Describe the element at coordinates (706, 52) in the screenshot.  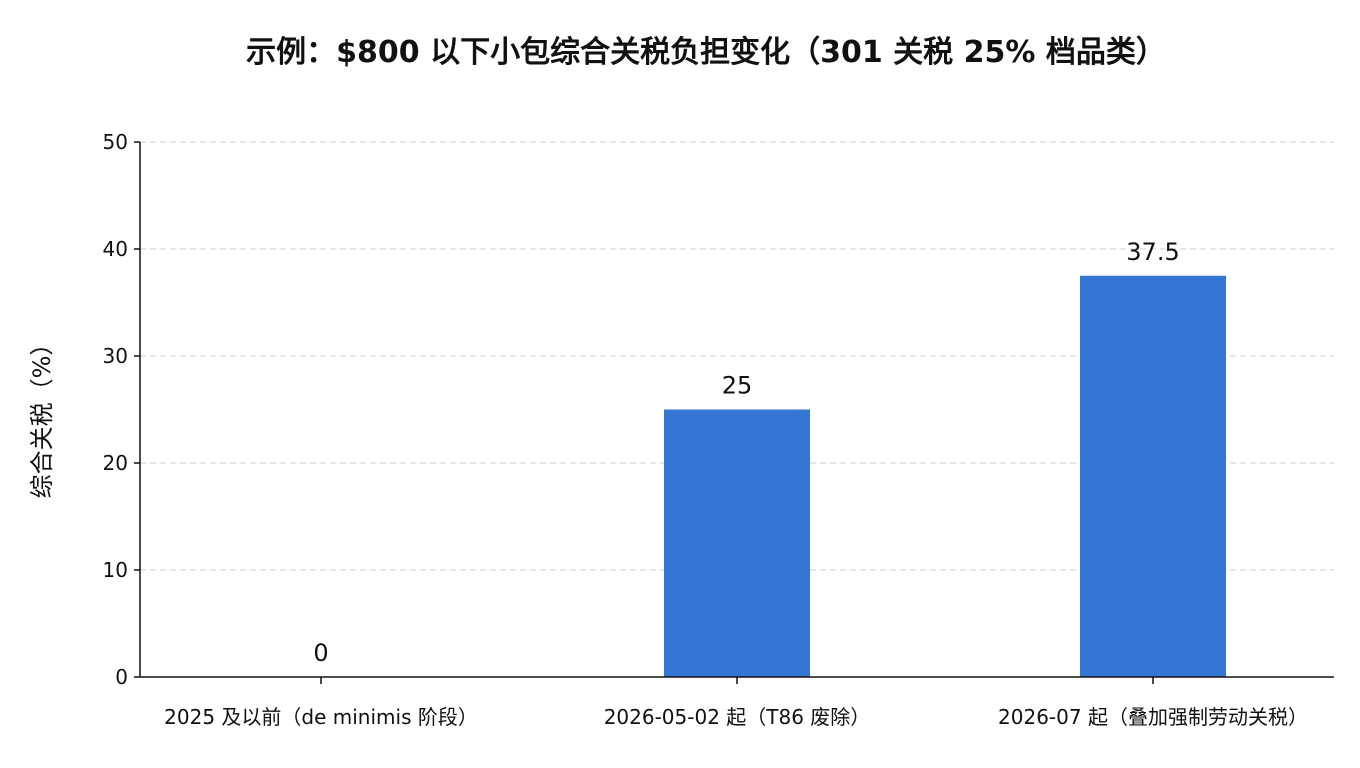
I see `chart-title: 示例：$800 以下小包综合关税负担变化（301 关税 25% 档品类）` at that location.